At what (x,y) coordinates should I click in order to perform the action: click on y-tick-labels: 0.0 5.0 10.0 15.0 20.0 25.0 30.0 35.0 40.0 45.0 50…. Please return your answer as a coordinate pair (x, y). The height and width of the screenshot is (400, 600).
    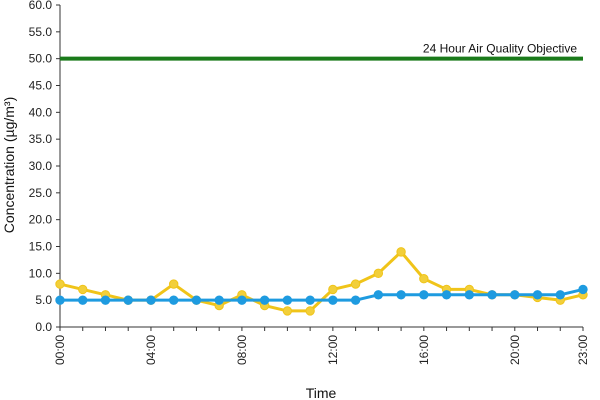
    Looking at the image, I should click on (44, 167).